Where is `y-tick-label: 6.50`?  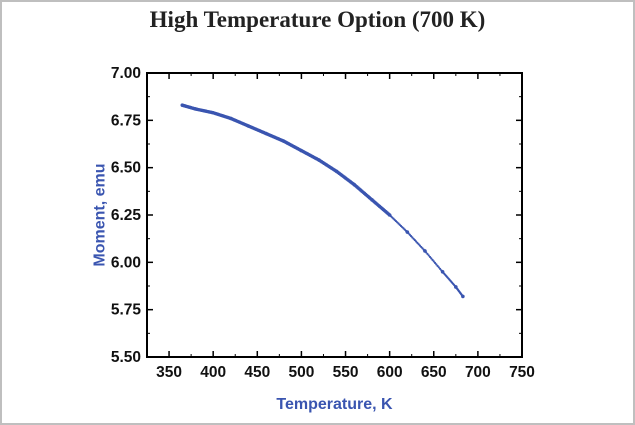 y-tick-label: 6.50 is located at coordinates (126, 168).